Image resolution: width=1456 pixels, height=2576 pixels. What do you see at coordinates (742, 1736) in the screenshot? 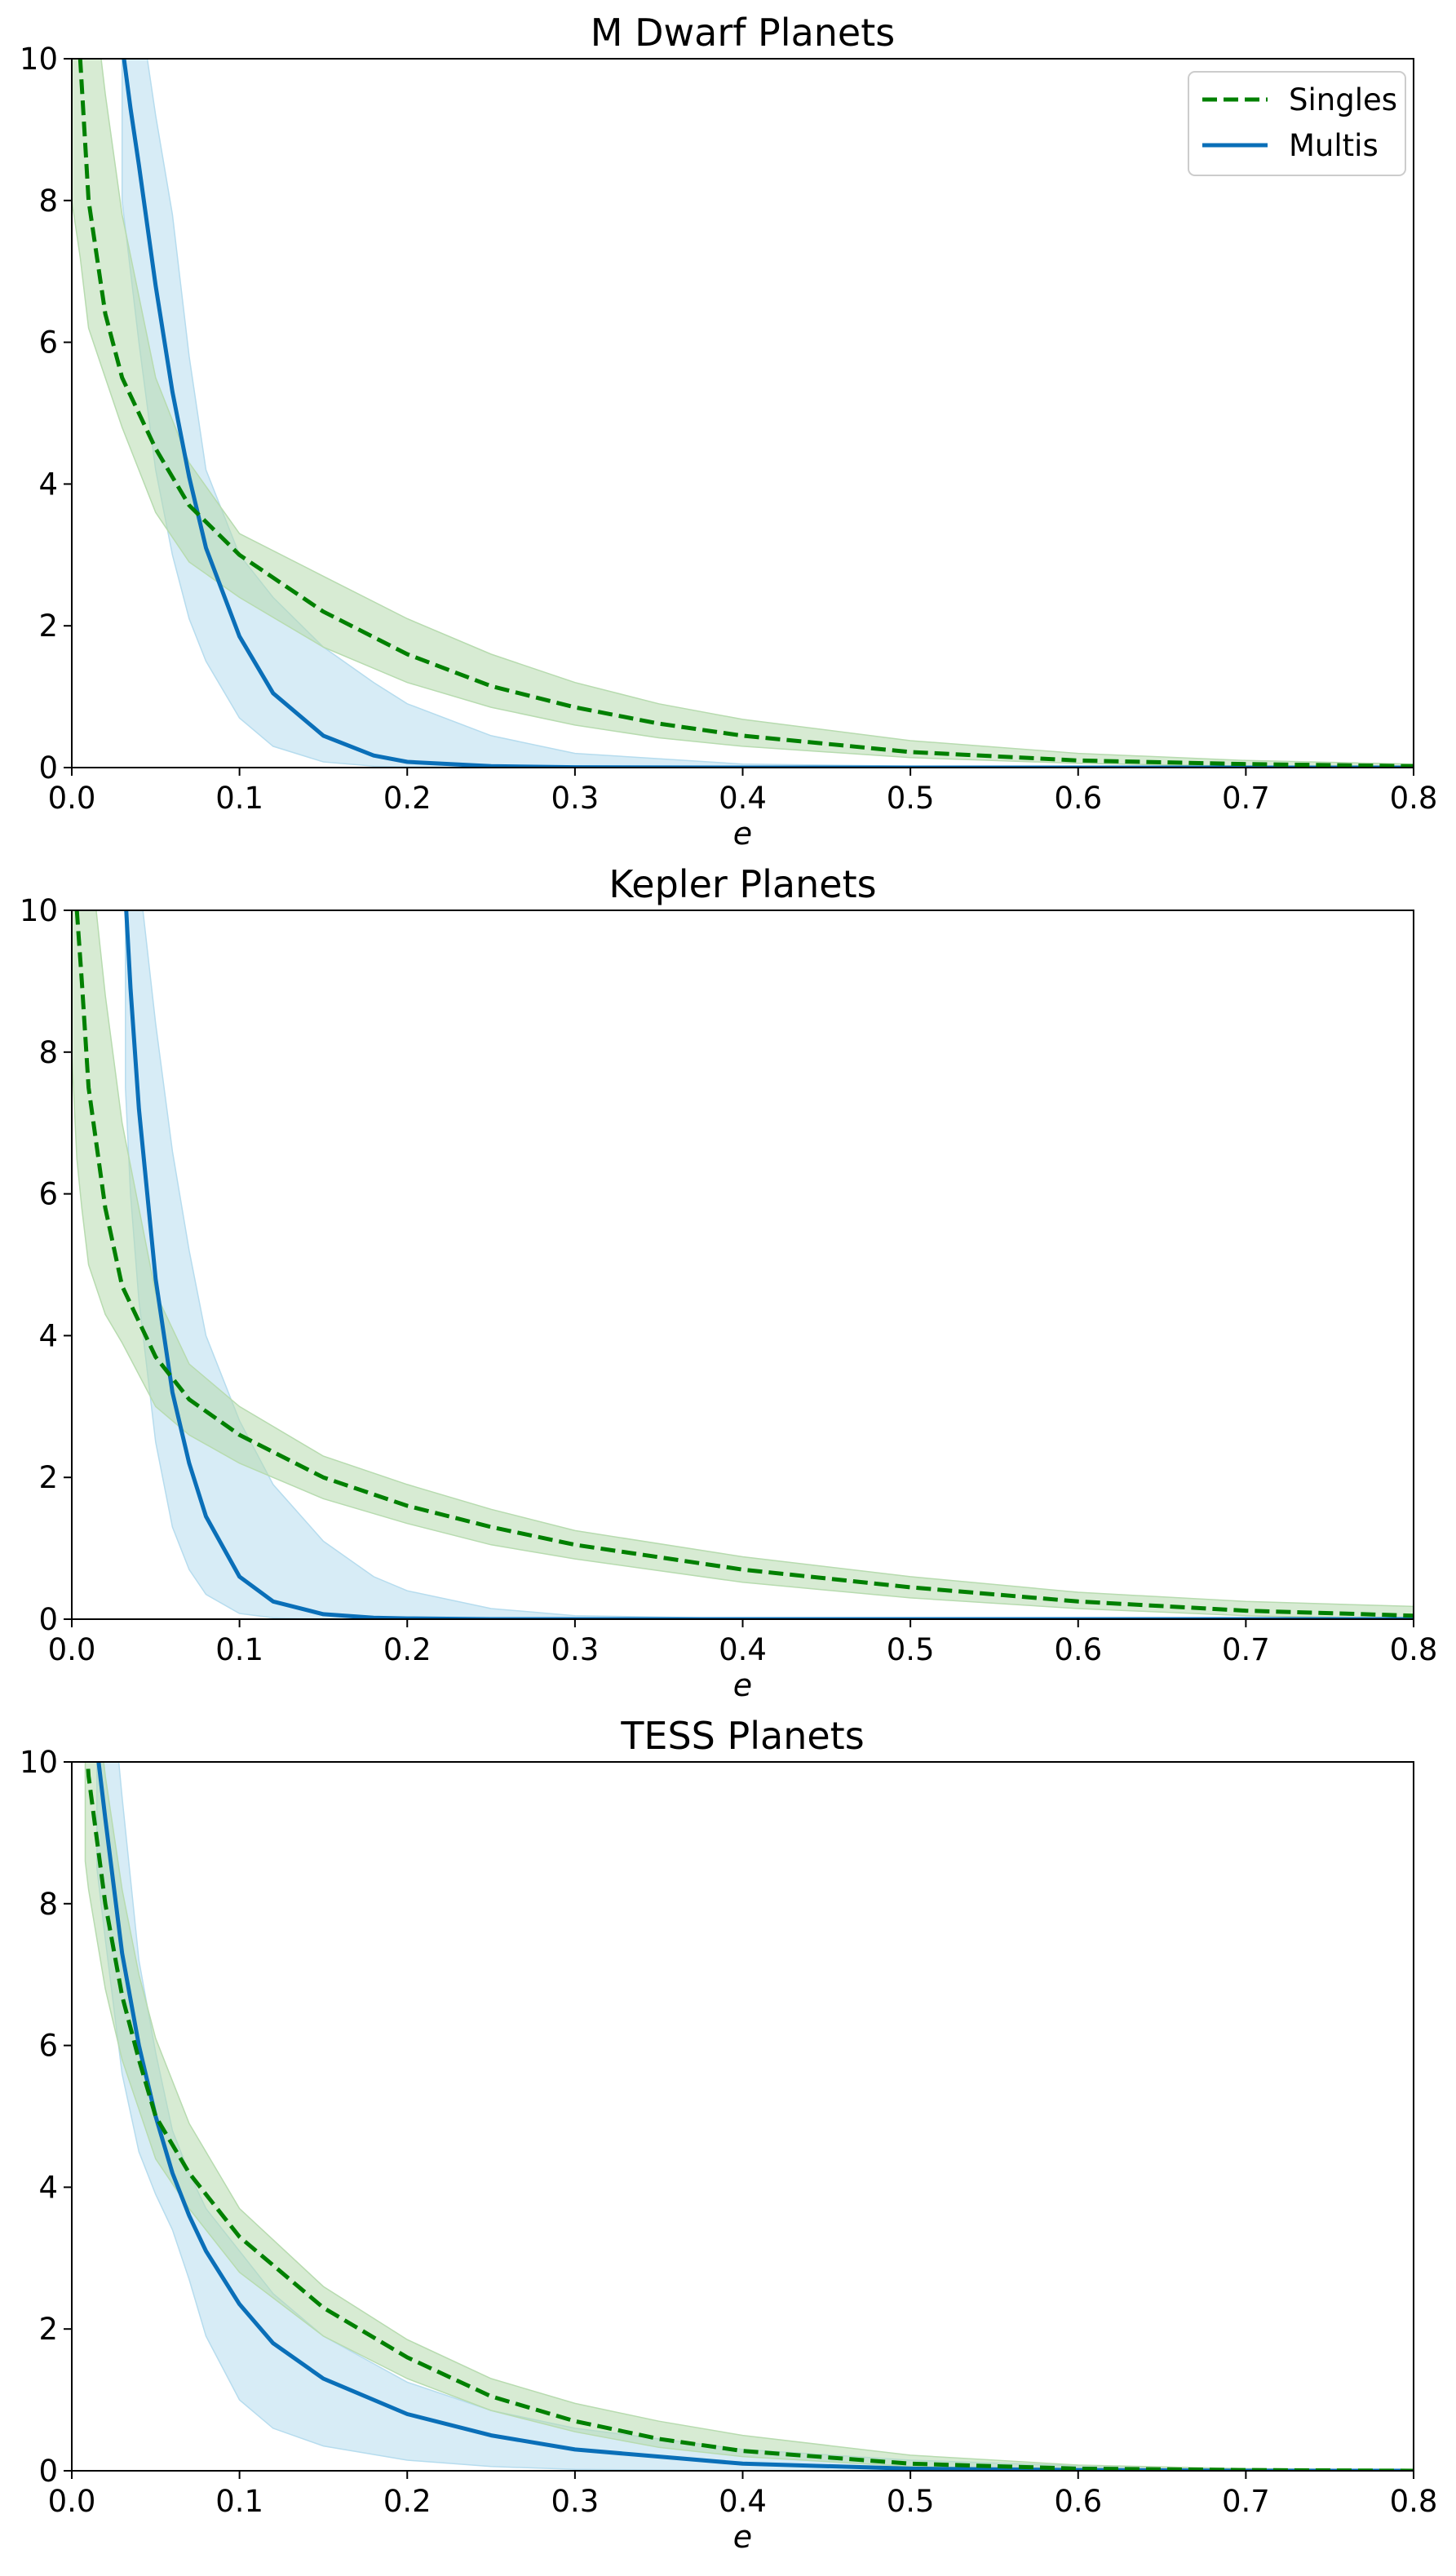
I see `chart-title: TESS Planets` at bounding box center [742, 1736].